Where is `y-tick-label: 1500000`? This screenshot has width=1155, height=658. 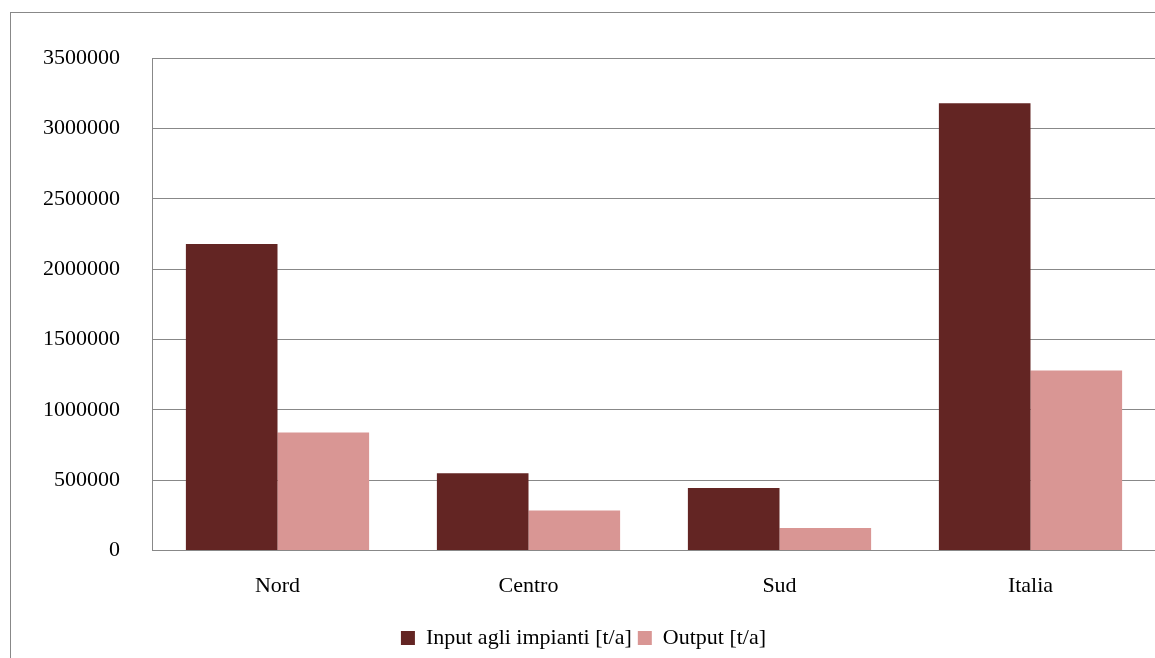
y-tick-label: 1500000 is located at coordinates (81, 338).